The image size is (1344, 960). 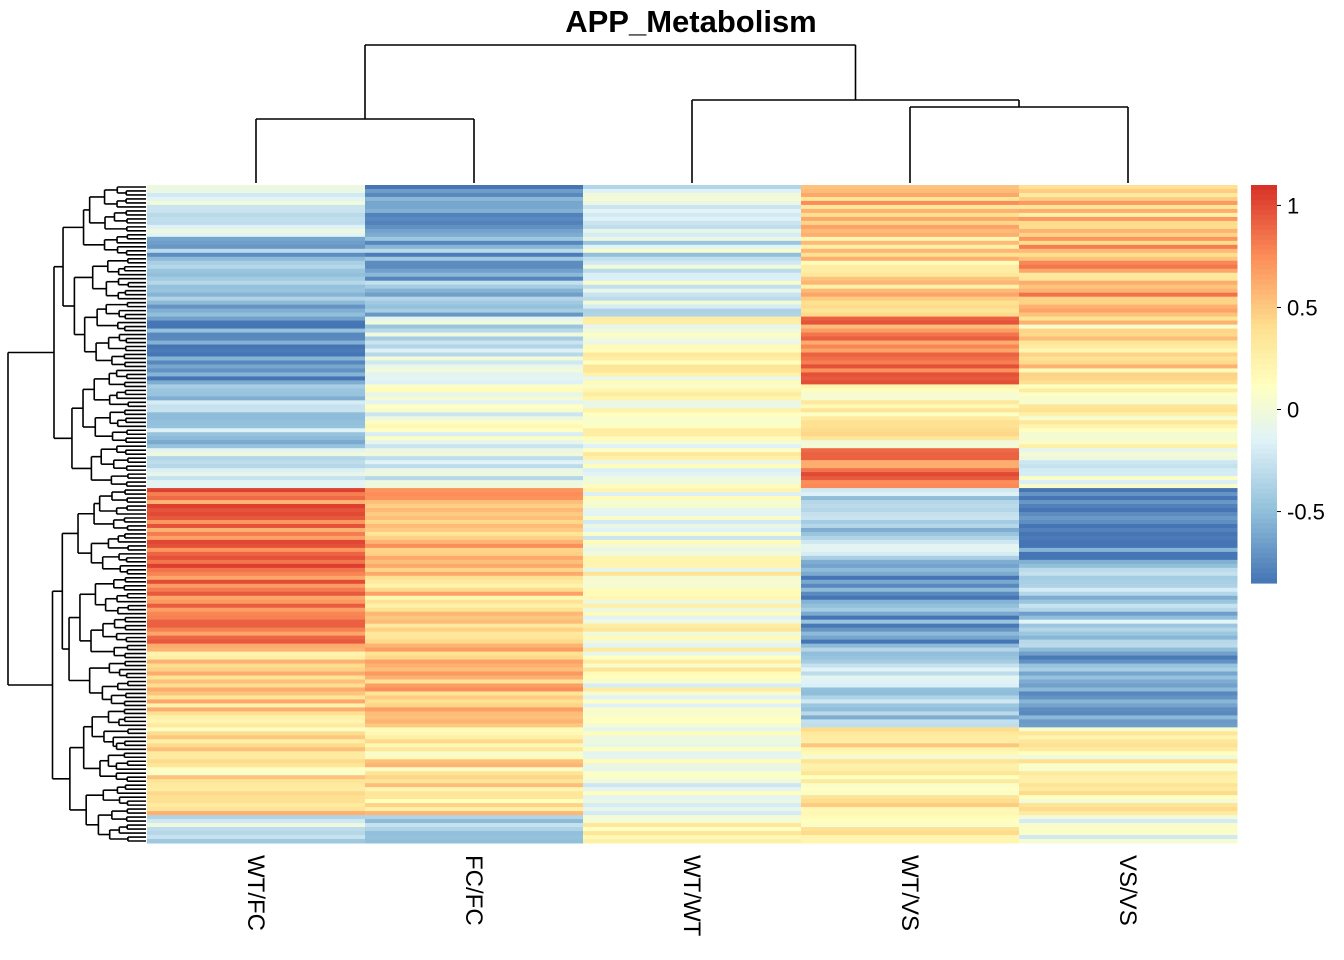 I want to click on legend-tick-label: 0.5, so click(x=1302, y=307).